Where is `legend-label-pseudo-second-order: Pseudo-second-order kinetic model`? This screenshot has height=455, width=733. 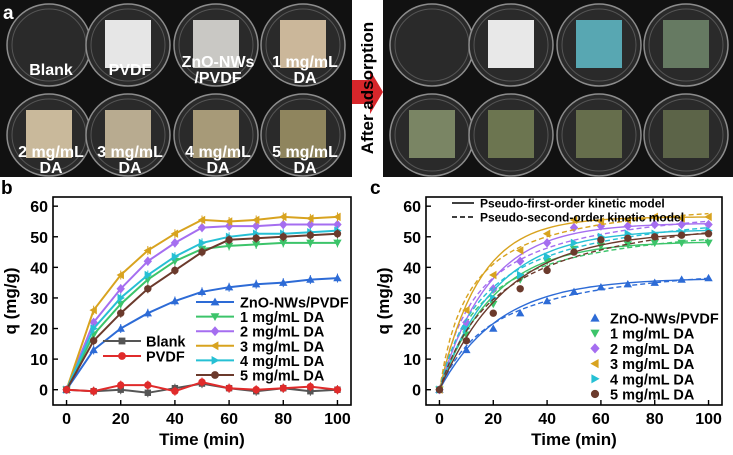 legend-label-pseudo-second-order: Pseudo-second-order kinetic model is located at coordinates (582, 218).